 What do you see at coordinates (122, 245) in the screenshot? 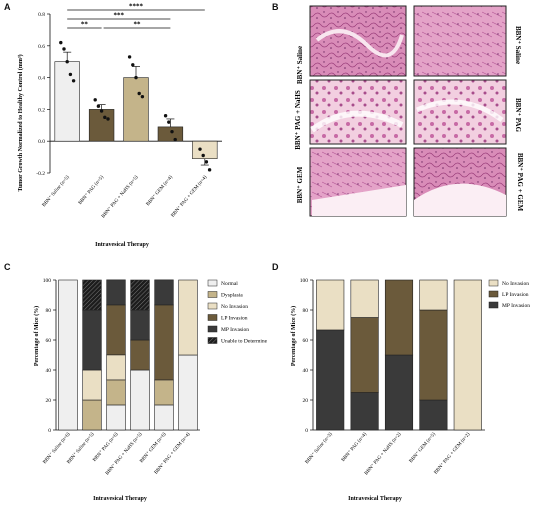
I see `chart-a-xlabel: Intravesical Therapy` at bounding box center [122, 245].